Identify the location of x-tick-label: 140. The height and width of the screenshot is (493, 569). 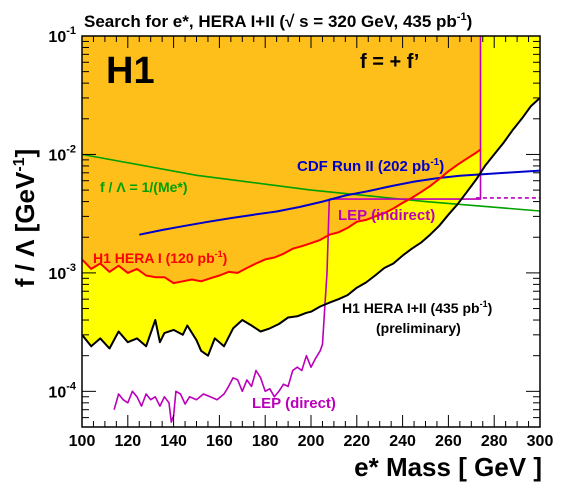
(173, 441).